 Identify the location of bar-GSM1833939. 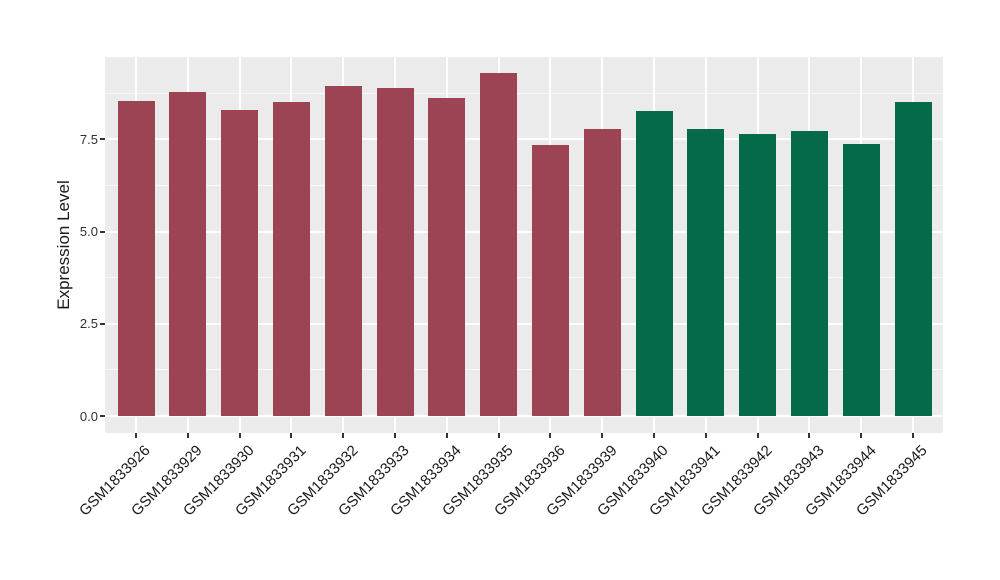
(602, 272).